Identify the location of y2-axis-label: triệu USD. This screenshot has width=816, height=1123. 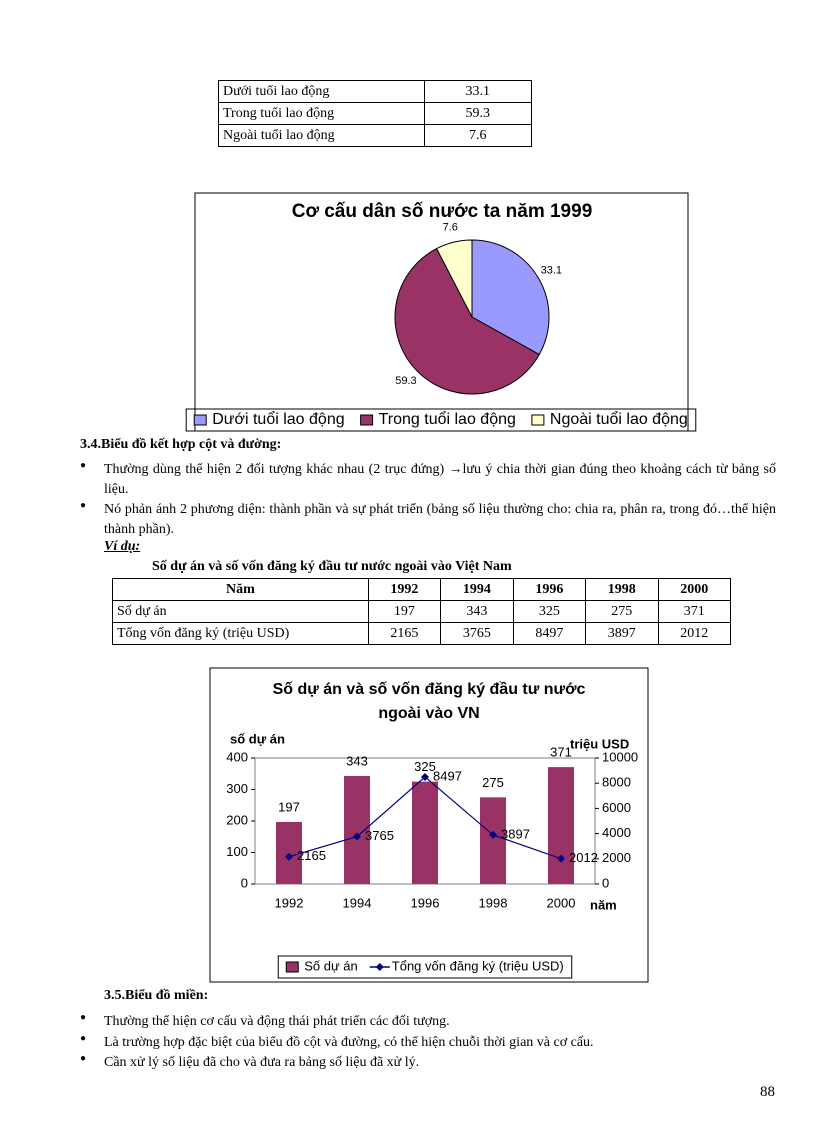
(599, 743).